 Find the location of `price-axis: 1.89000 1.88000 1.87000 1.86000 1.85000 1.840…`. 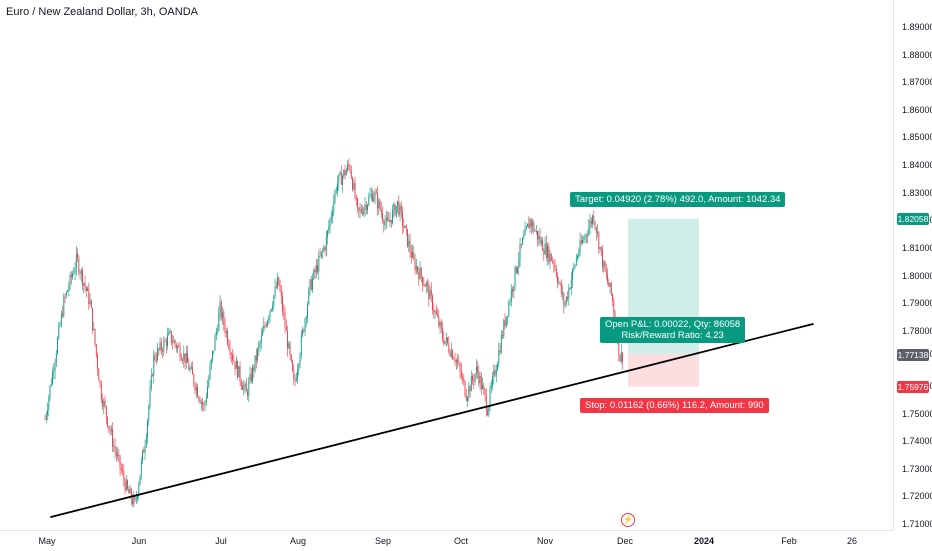

price-axis: 1.89000 1.88000 1.87000 1.86000 1.85000 1.840… is located at coordinates (912, 265).